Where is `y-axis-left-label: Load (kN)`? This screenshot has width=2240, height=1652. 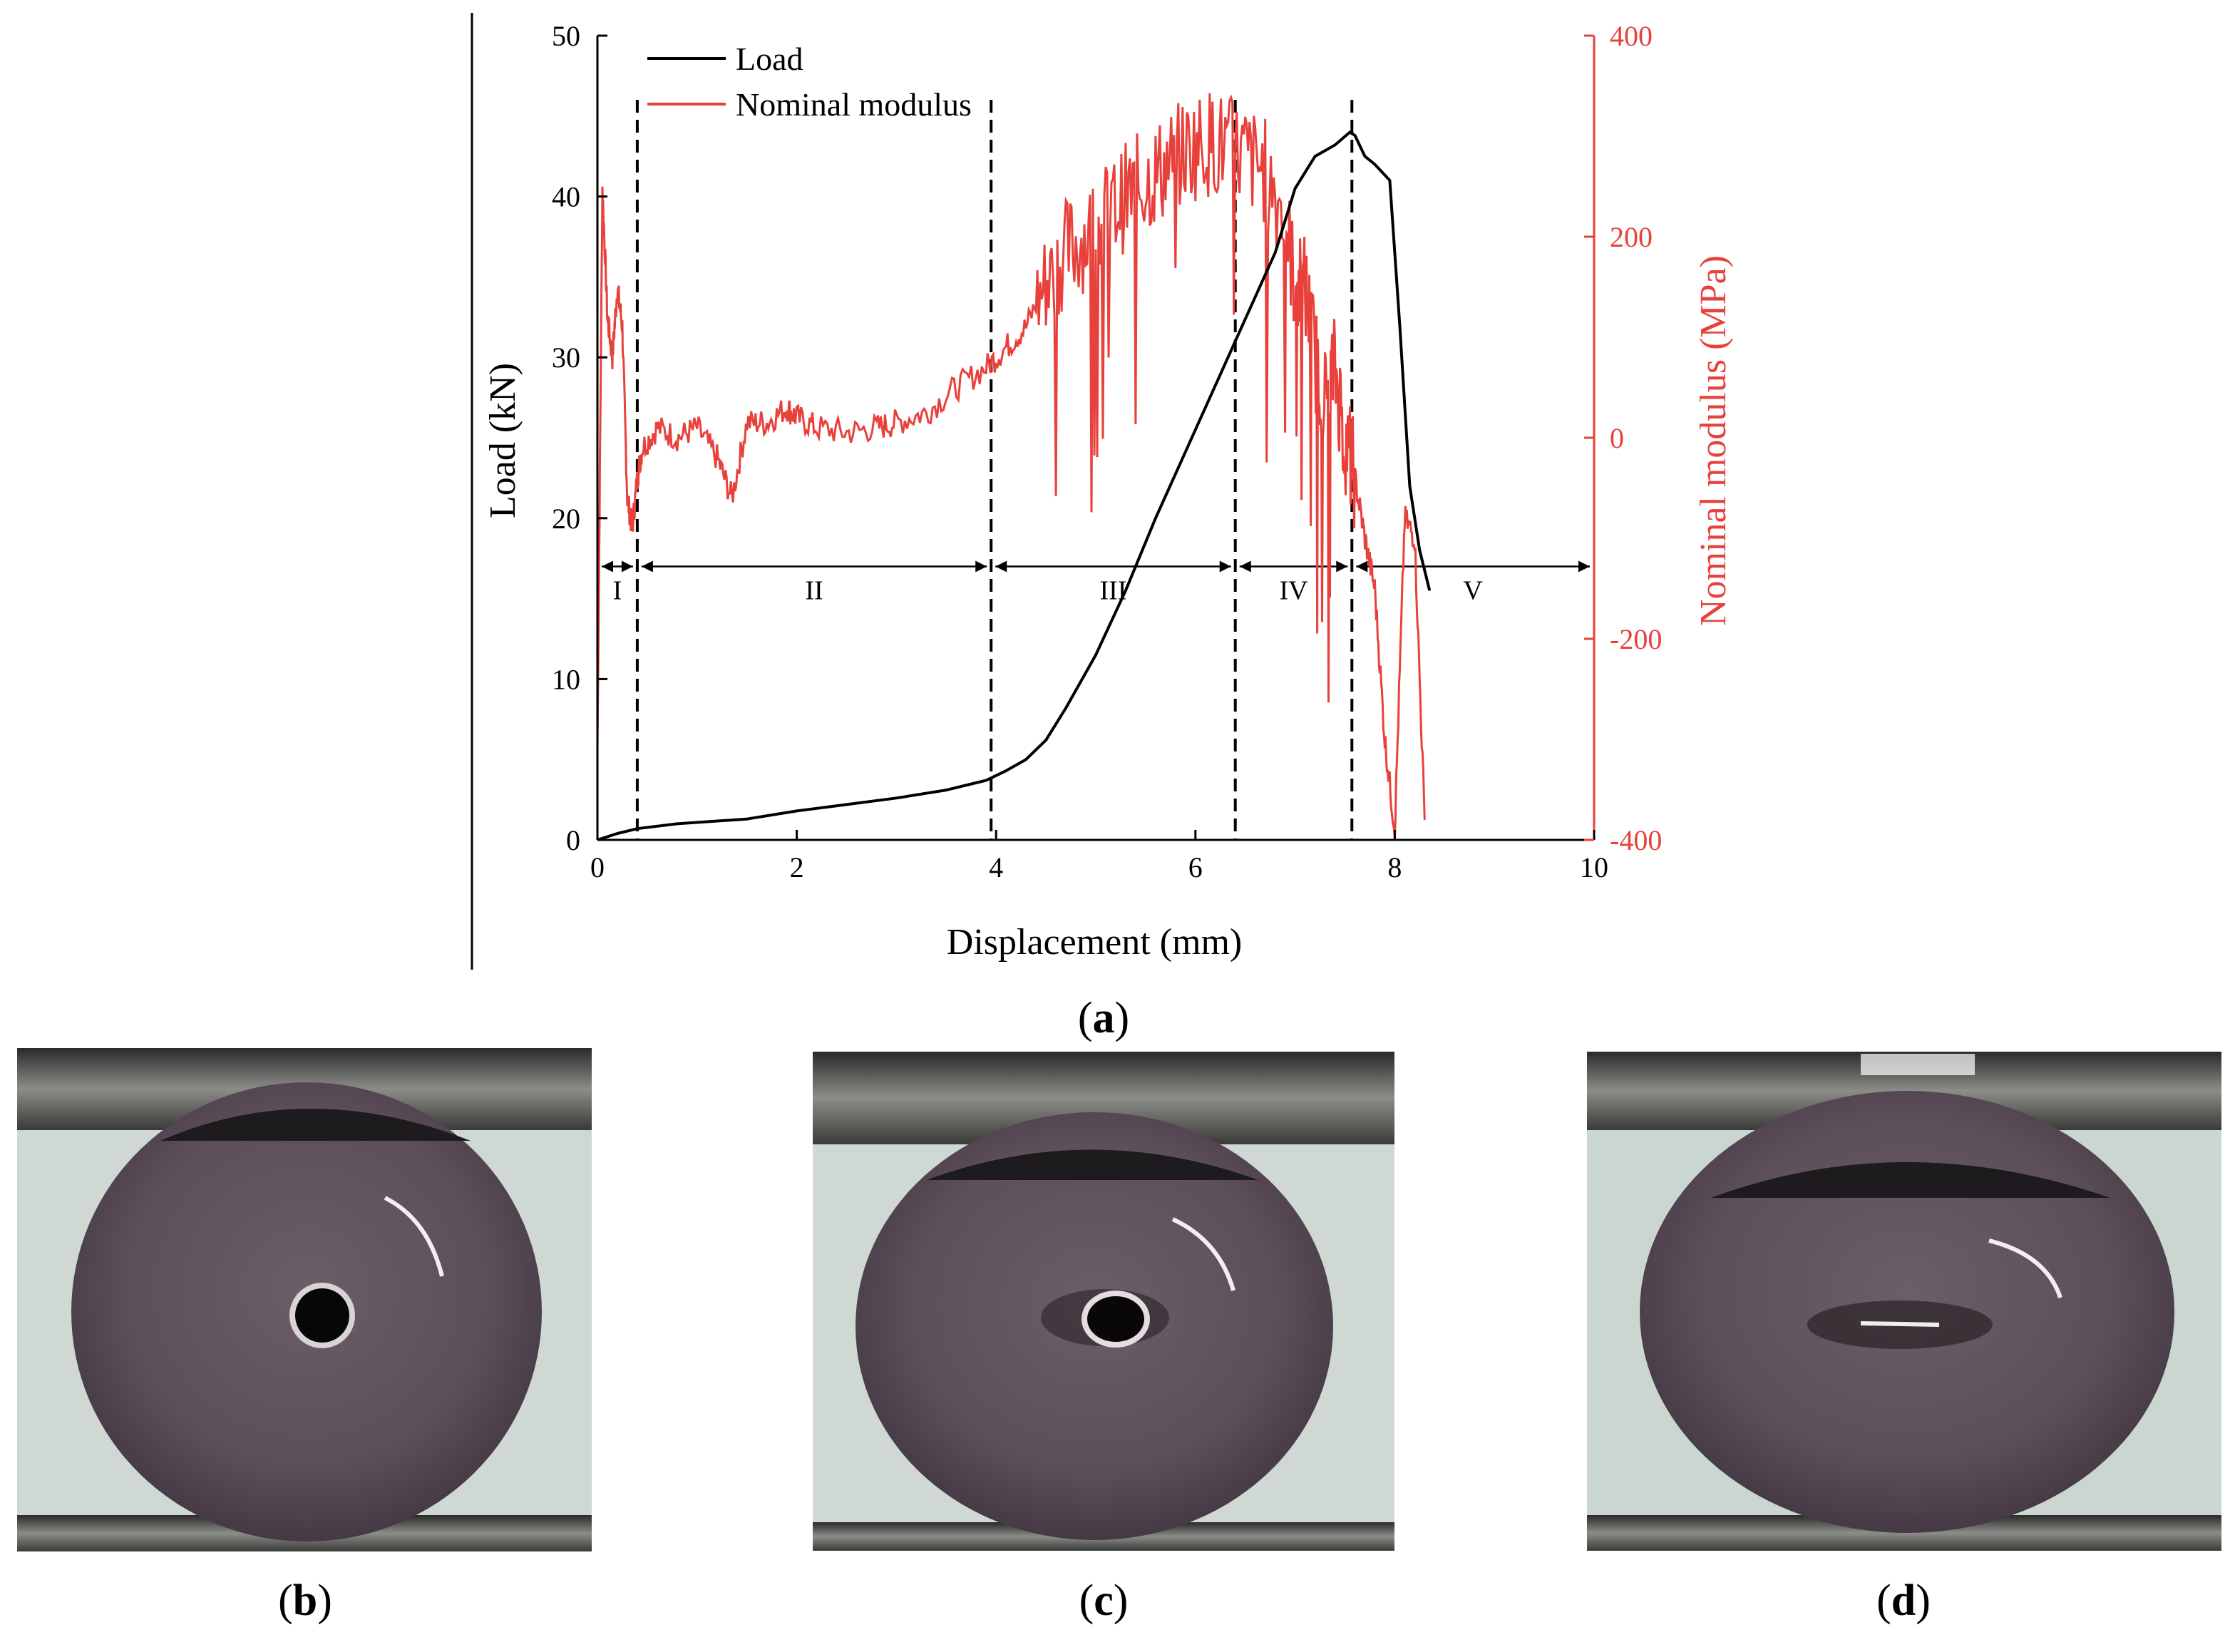 y-axis-left-label: Load (kN) is located at coordinates (503, 440).